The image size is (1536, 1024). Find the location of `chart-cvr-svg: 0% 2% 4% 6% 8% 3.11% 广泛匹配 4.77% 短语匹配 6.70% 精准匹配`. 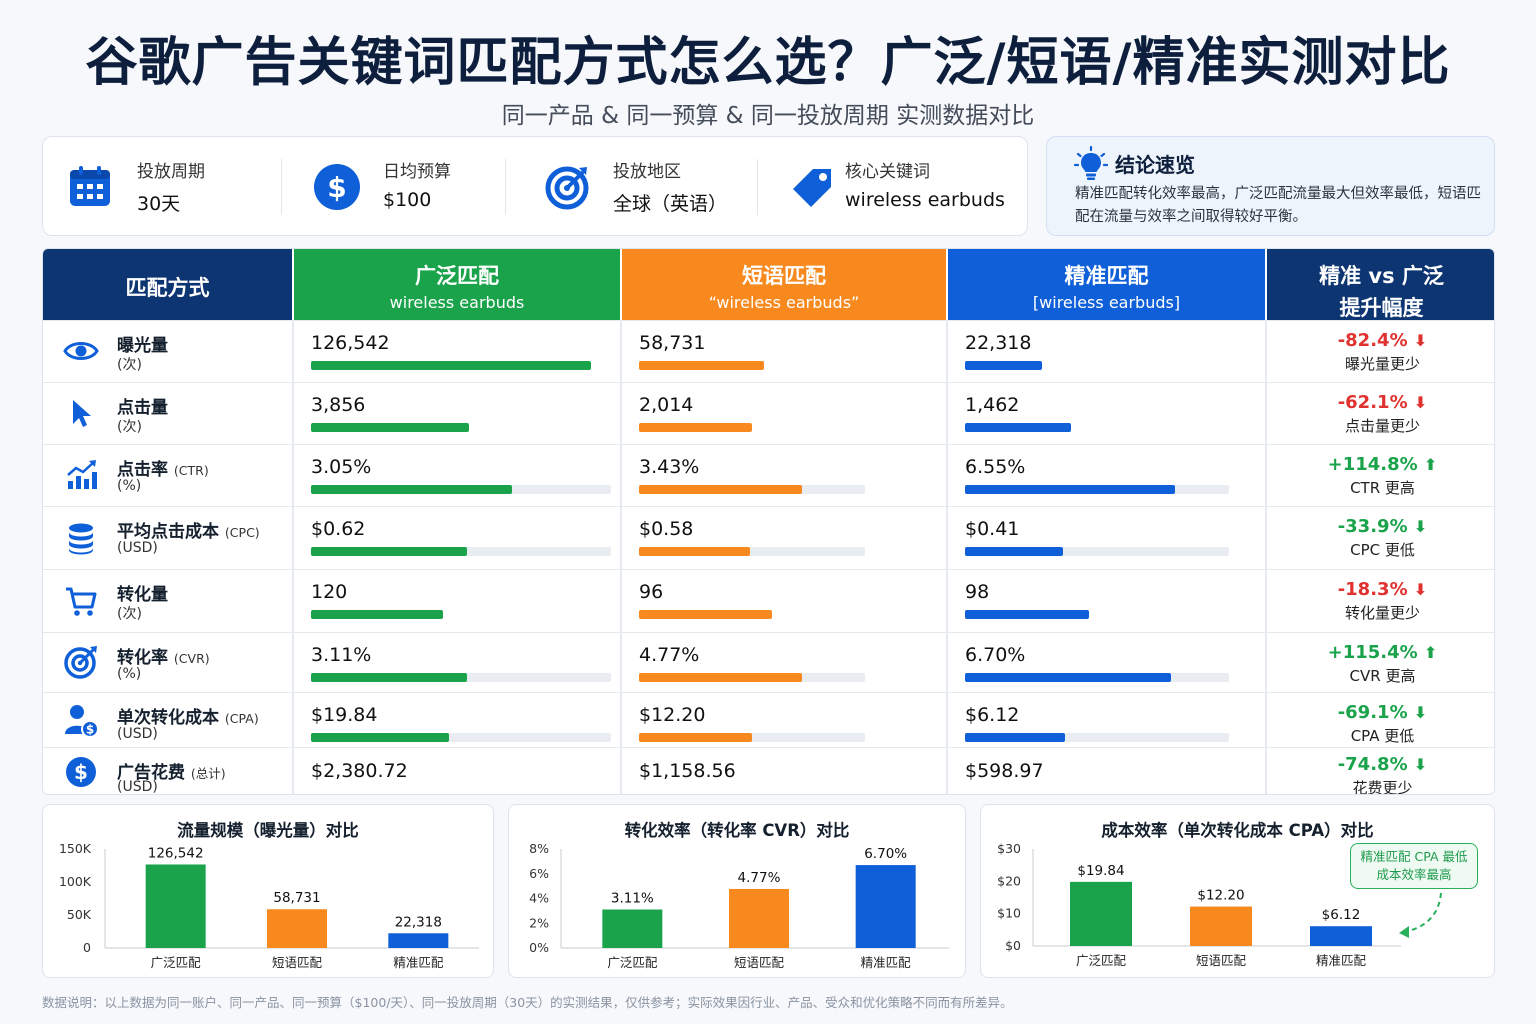

chart-cvr-svg: 0% 2% 4% 6% 8% 3.11% 广泛匹配 4.77% 短语匹配 6.70% 精准匹配 is located at coordinates (739, 905).